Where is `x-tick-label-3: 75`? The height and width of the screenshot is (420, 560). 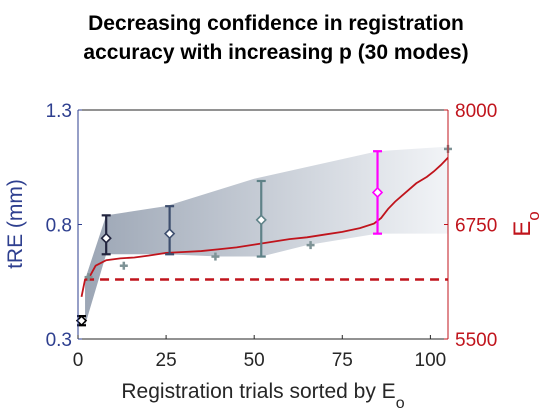
x-tick-label-3: 75 is located at coordinates (342, 360).